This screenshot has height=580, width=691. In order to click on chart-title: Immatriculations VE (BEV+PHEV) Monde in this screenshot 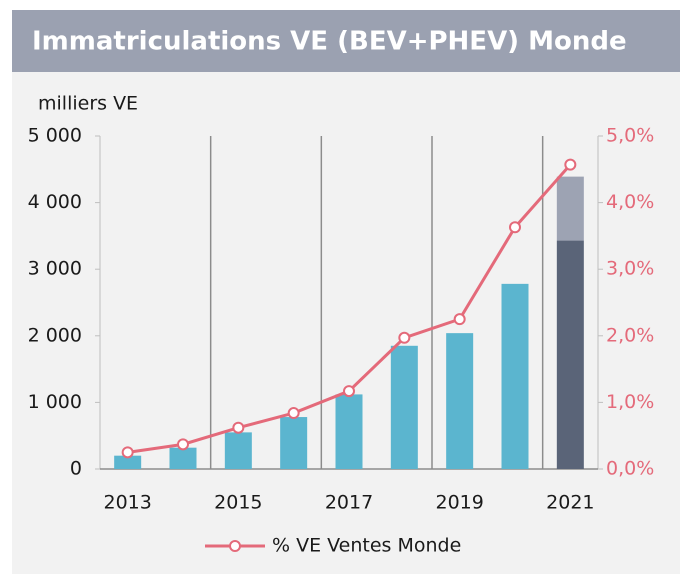, I will do `click(329, 42)`.